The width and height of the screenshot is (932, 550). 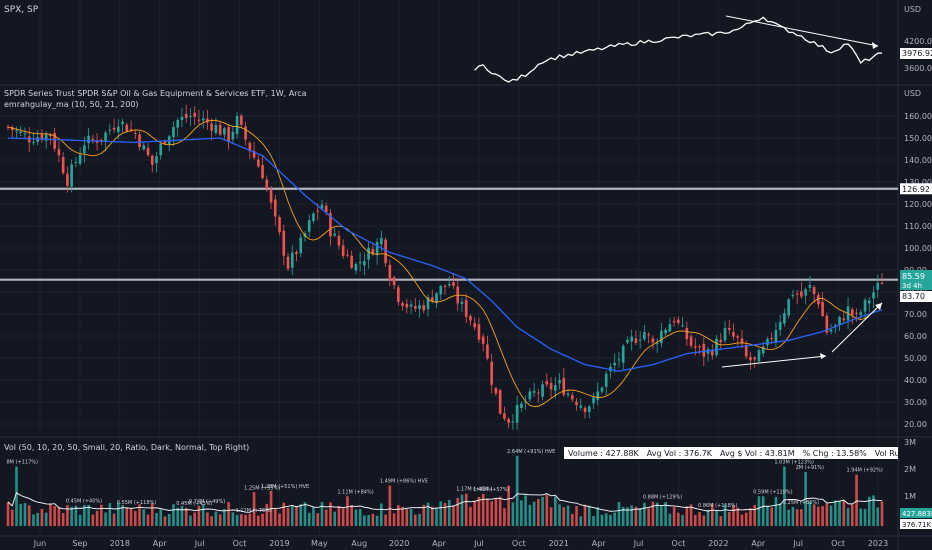 What do you see at coordinates (662, 498) in the screenshot?
I see `volume-annotation: 0.88M (+129%)` at bounding box center [662, 498].